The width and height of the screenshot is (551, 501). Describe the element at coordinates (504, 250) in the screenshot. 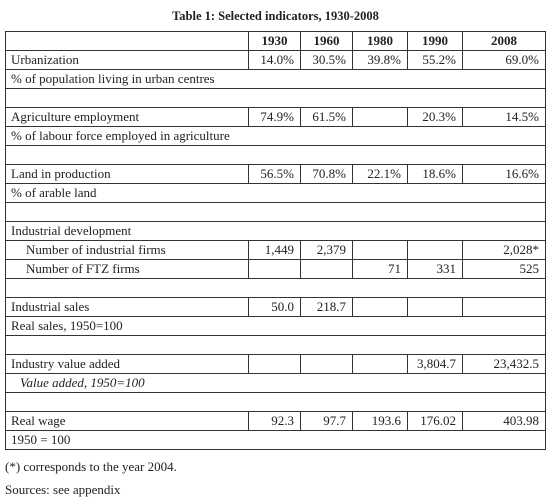

I see `value-cell: 2,028*` at that location.